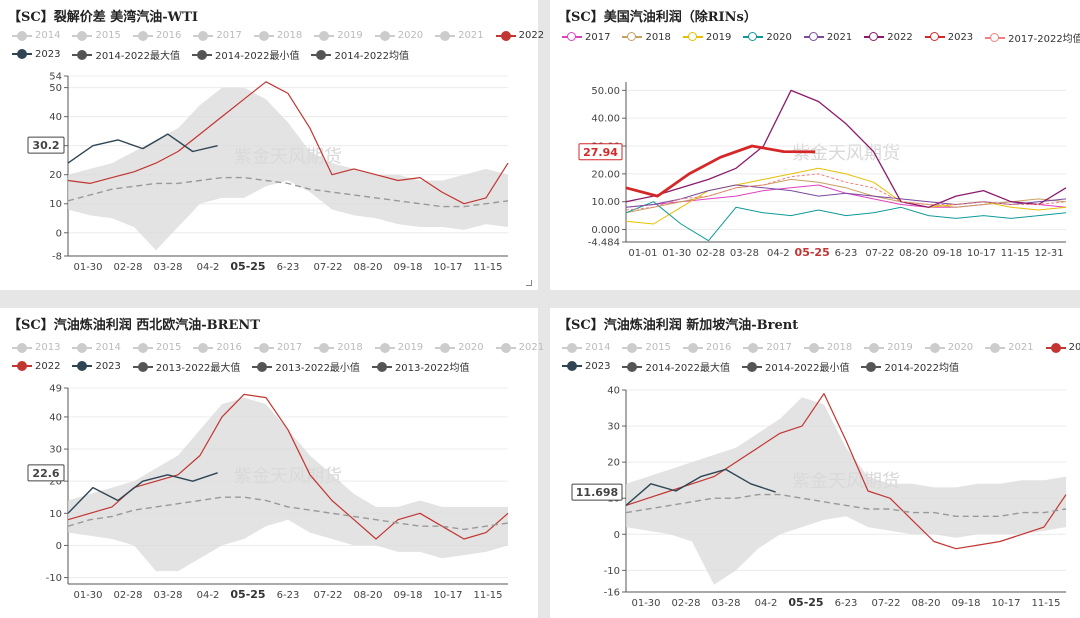 Image resolution: width=1080 pixels, height=618 pixels. I want to click on x-tick-label: 09-18, so click(407, 267).